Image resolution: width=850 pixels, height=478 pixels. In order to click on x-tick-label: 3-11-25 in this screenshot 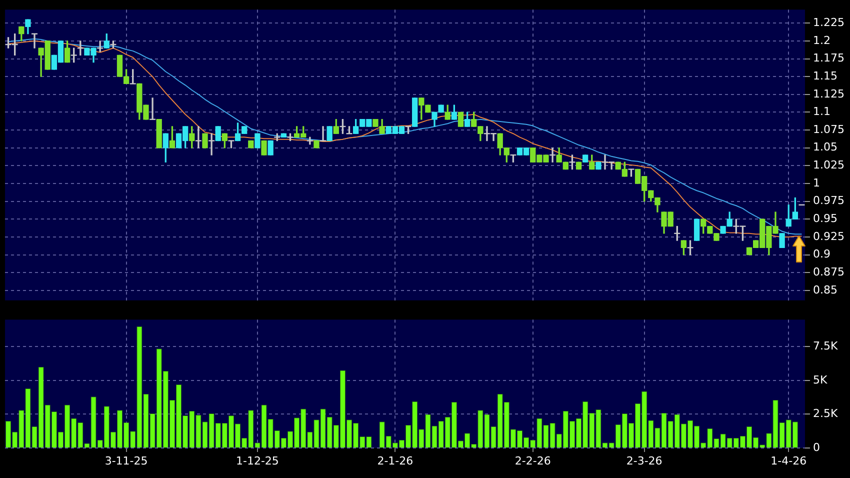, I will do `click(126, 461)`.